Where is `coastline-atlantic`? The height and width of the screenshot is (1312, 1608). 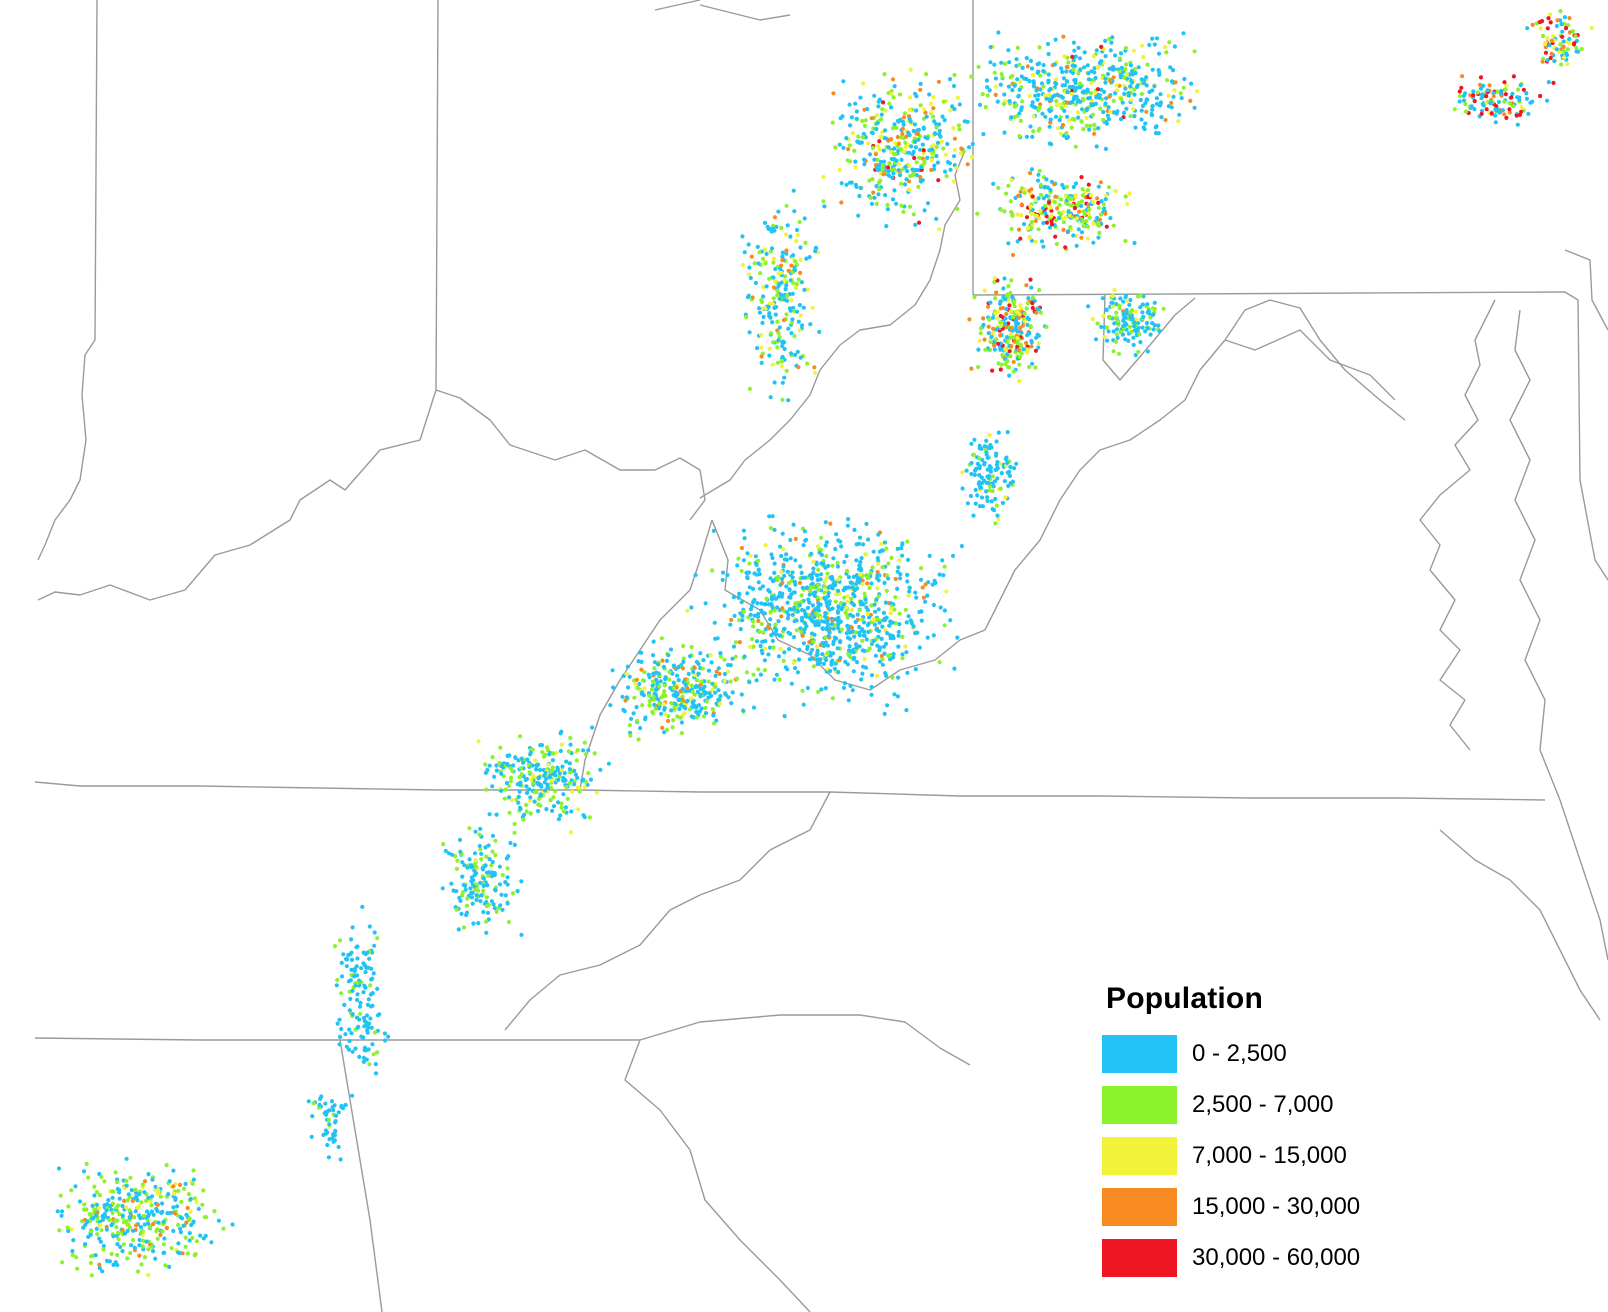 coastline-atlantic is located at coordinates (1583, 880).